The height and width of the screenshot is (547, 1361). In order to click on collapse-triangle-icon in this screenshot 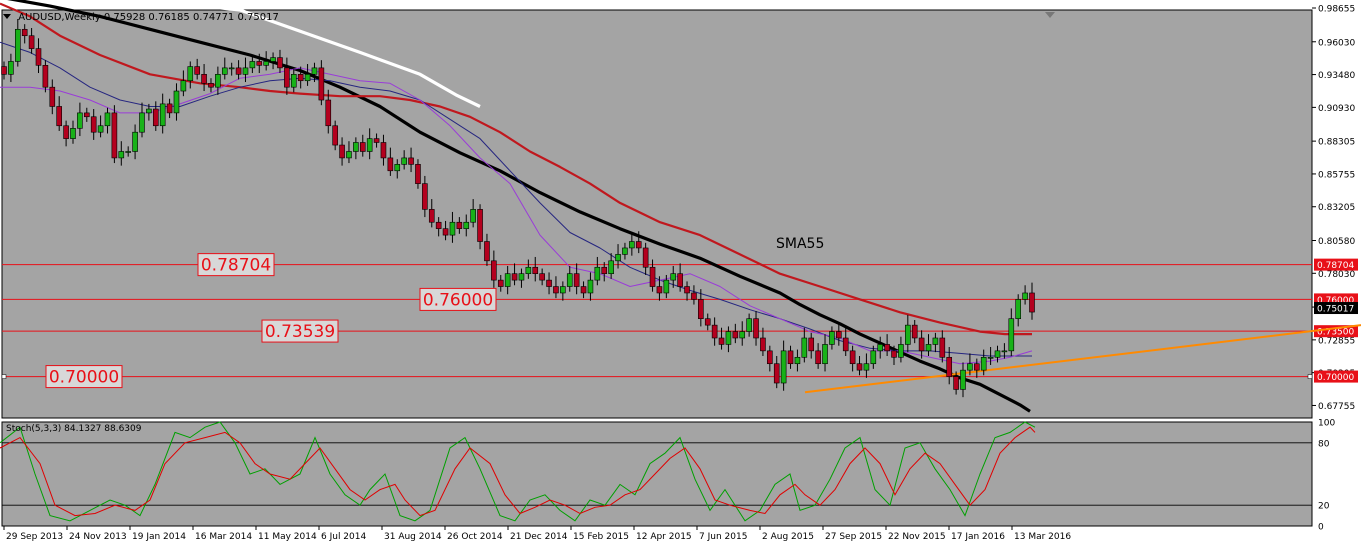, I will do `click(7, 16)`.